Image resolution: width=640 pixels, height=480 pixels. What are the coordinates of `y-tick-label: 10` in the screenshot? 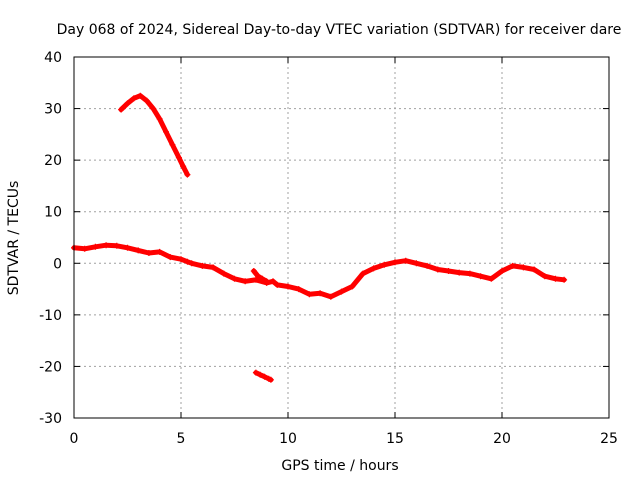 It's located at (53, 213).